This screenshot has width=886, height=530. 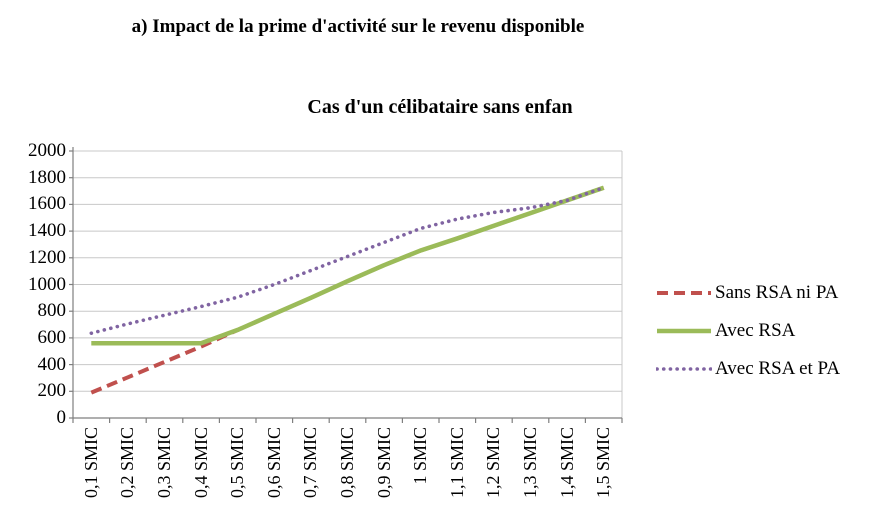 What do you see at coordinates (47, 231) in the screenshot?
I see `y-axis-label: 1400` at bounding box center [47, 231].